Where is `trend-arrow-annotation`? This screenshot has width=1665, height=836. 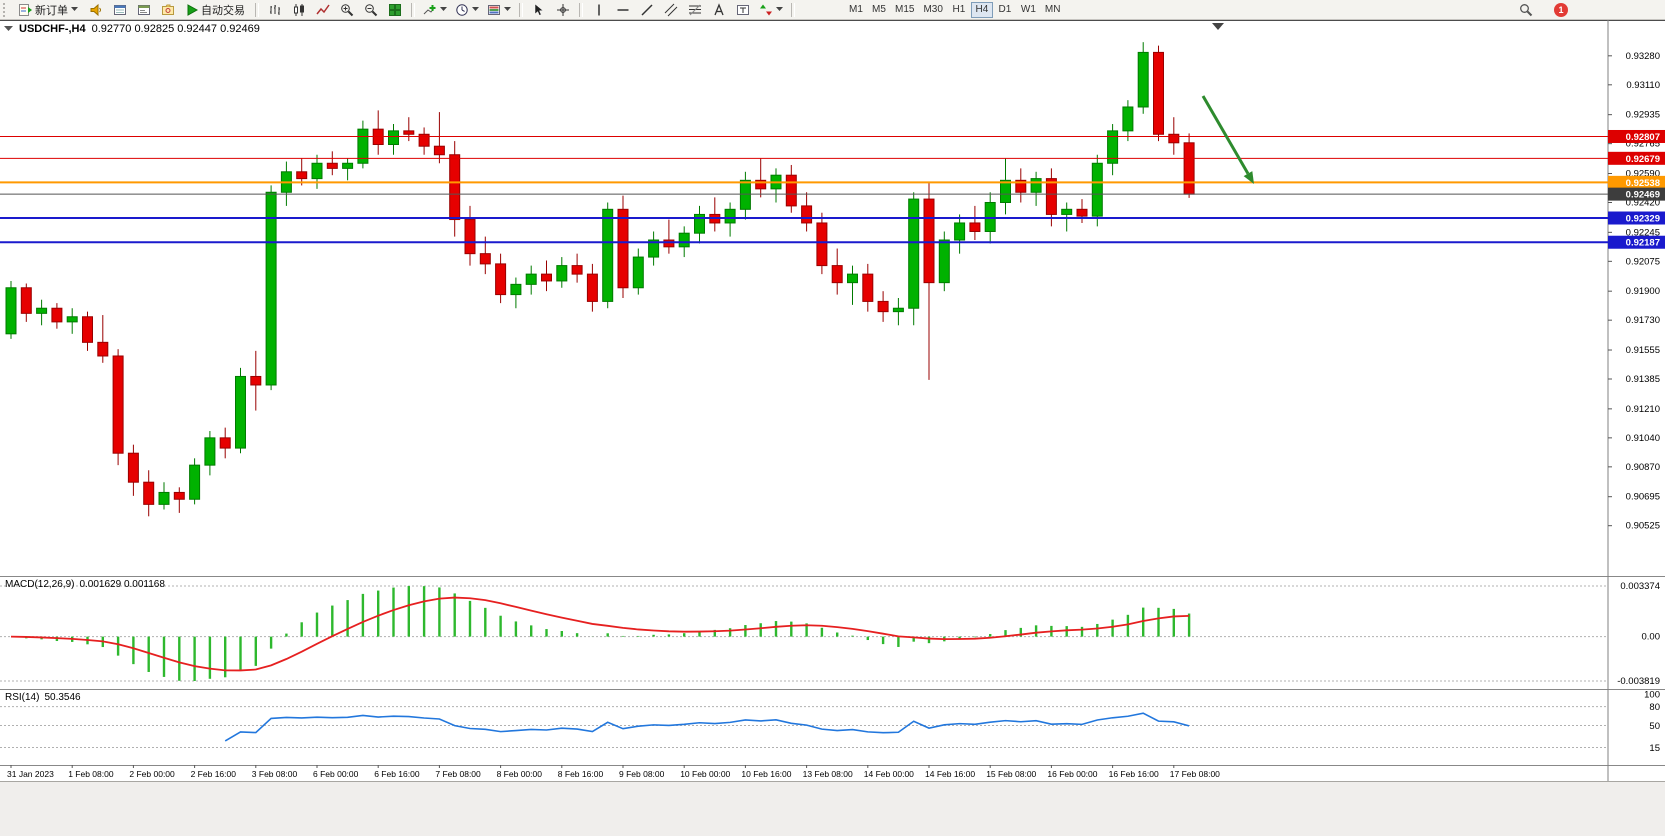 trend-arrow-annotation is located at coordinates (1227, 139).